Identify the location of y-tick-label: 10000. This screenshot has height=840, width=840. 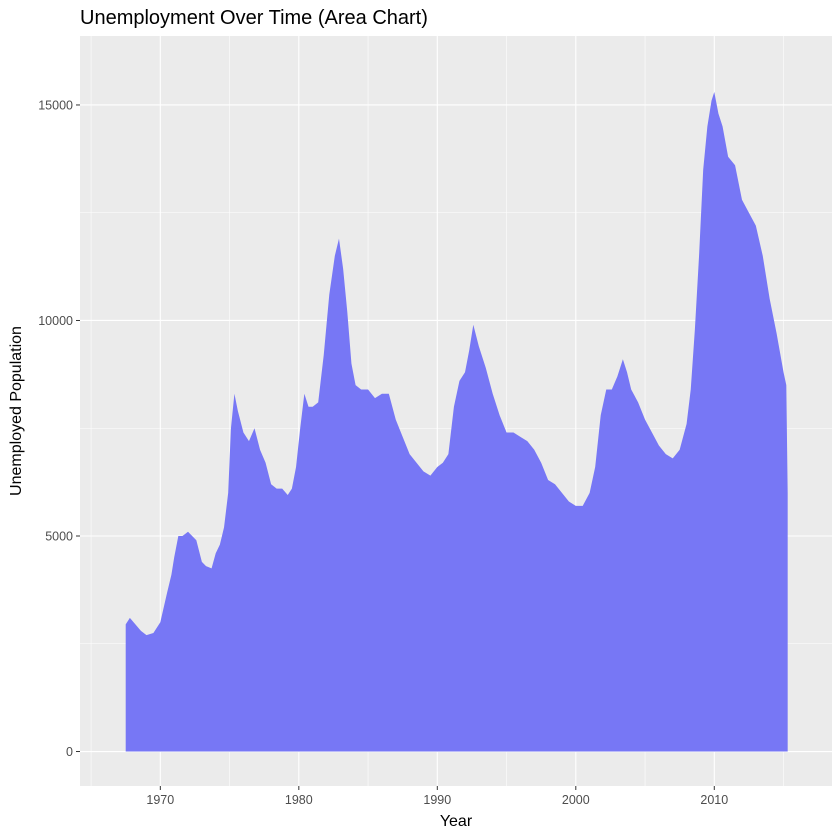
(55, 321).